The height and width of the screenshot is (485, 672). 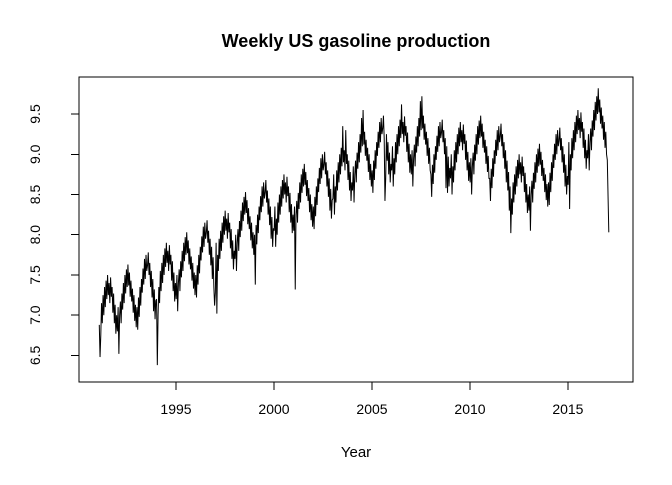 What do you see at coordinates (35, 114) in the screenshot?
I see `y-axis-tick-label: 9.5` at bounding box center [35, 114].